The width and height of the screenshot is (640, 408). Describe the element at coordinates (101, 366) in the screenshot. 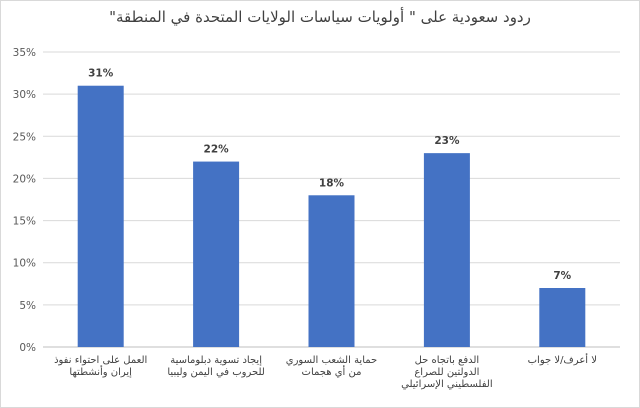

I see `x-category-label: العمل على احتواء نفوذ إيران وأنشطتها` at that location.